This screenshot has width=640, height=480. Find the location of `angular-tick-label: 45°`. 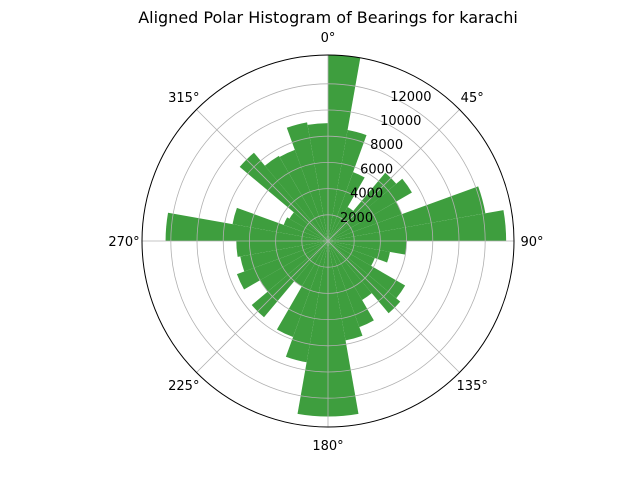

angular-tick-label: 45° is located at coordinates (472, 98).